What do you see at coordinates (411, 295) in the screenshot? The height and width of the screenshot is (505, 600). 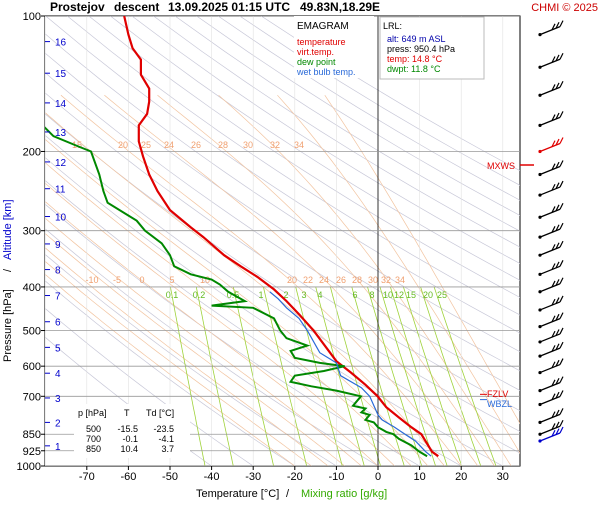 I see `mixing-ratio-label: 15` at bounding box center [411, 295].